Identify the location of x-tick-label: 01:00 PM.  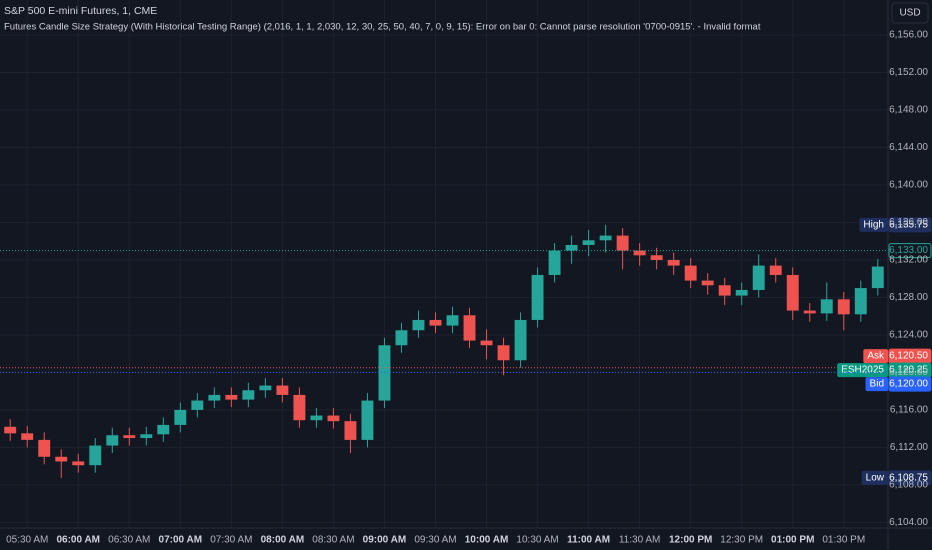
(792, 540).